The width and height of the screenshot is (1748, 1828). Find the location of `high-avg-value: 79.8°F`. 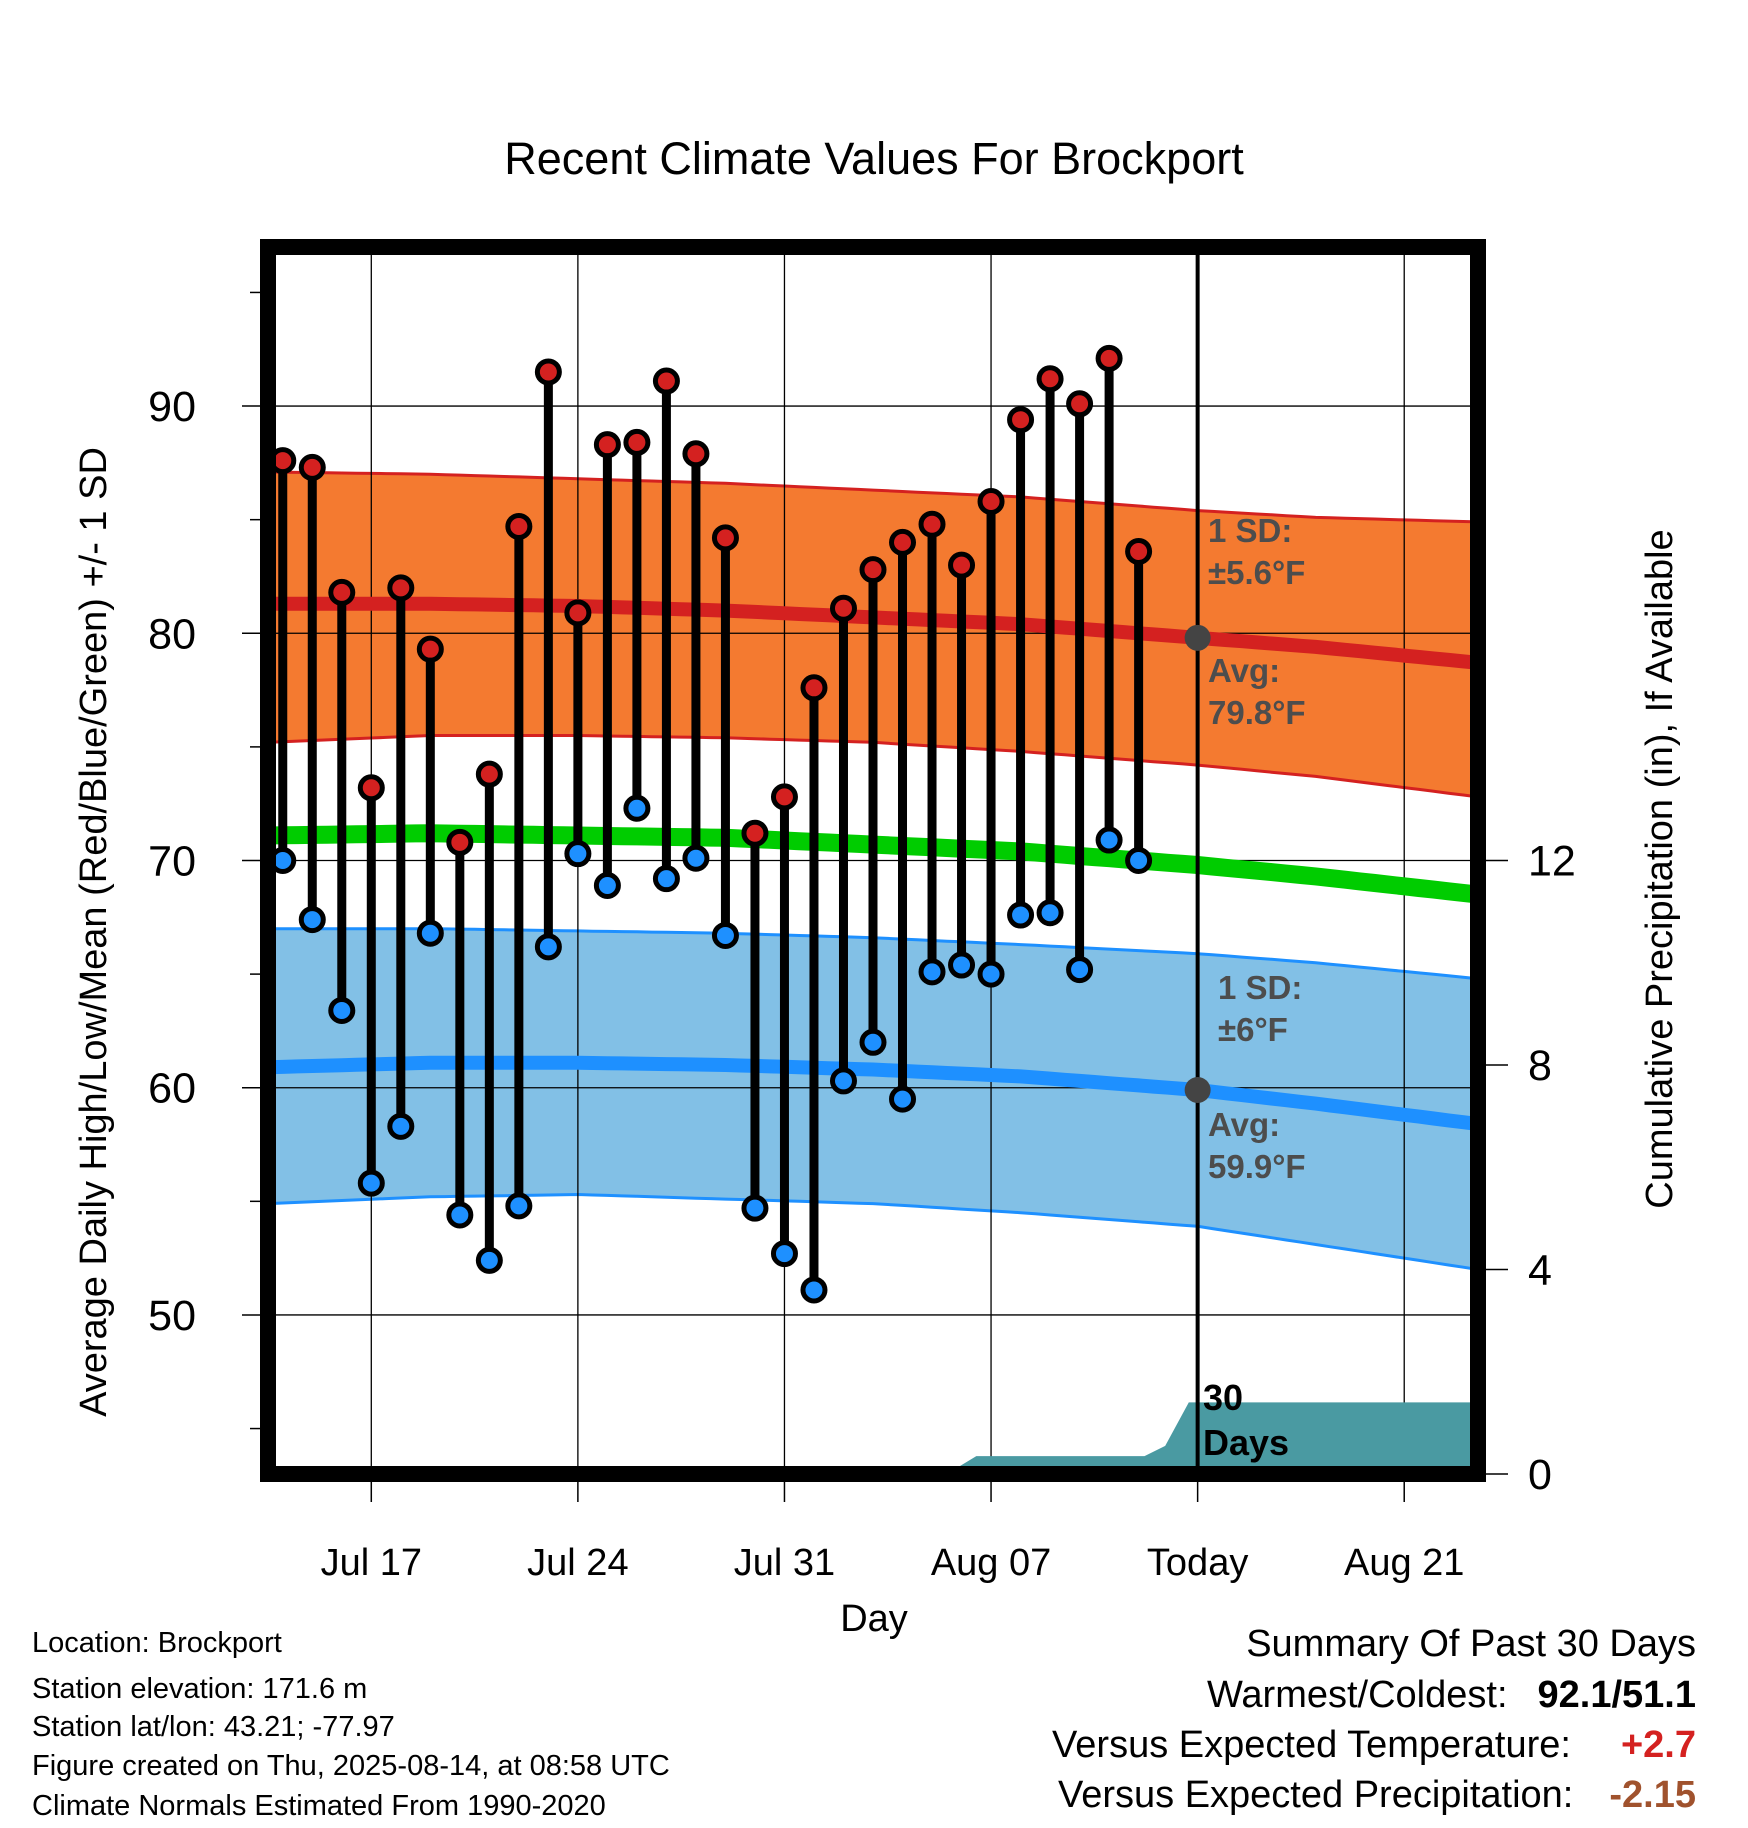

high-avg-value: 79.8°F is located at coordinates (1257, 712).